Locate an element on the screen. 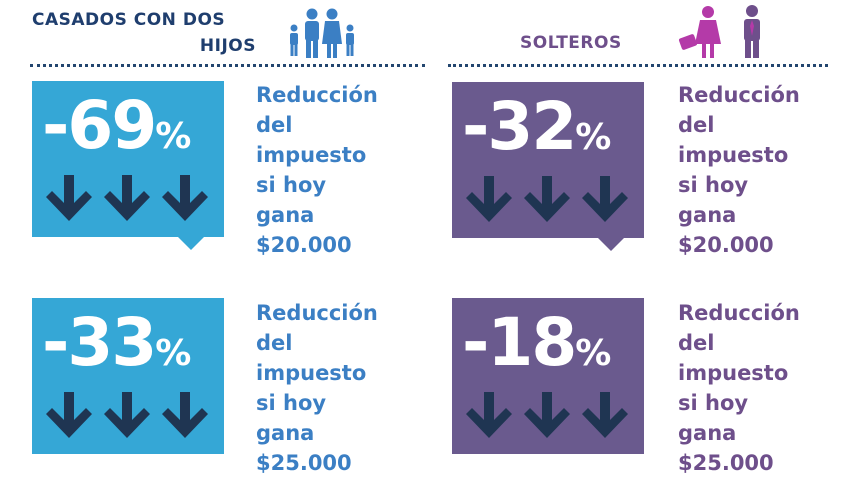 This screenshot has height=478, width=854. divider-right is located at coordinates (638, 65).